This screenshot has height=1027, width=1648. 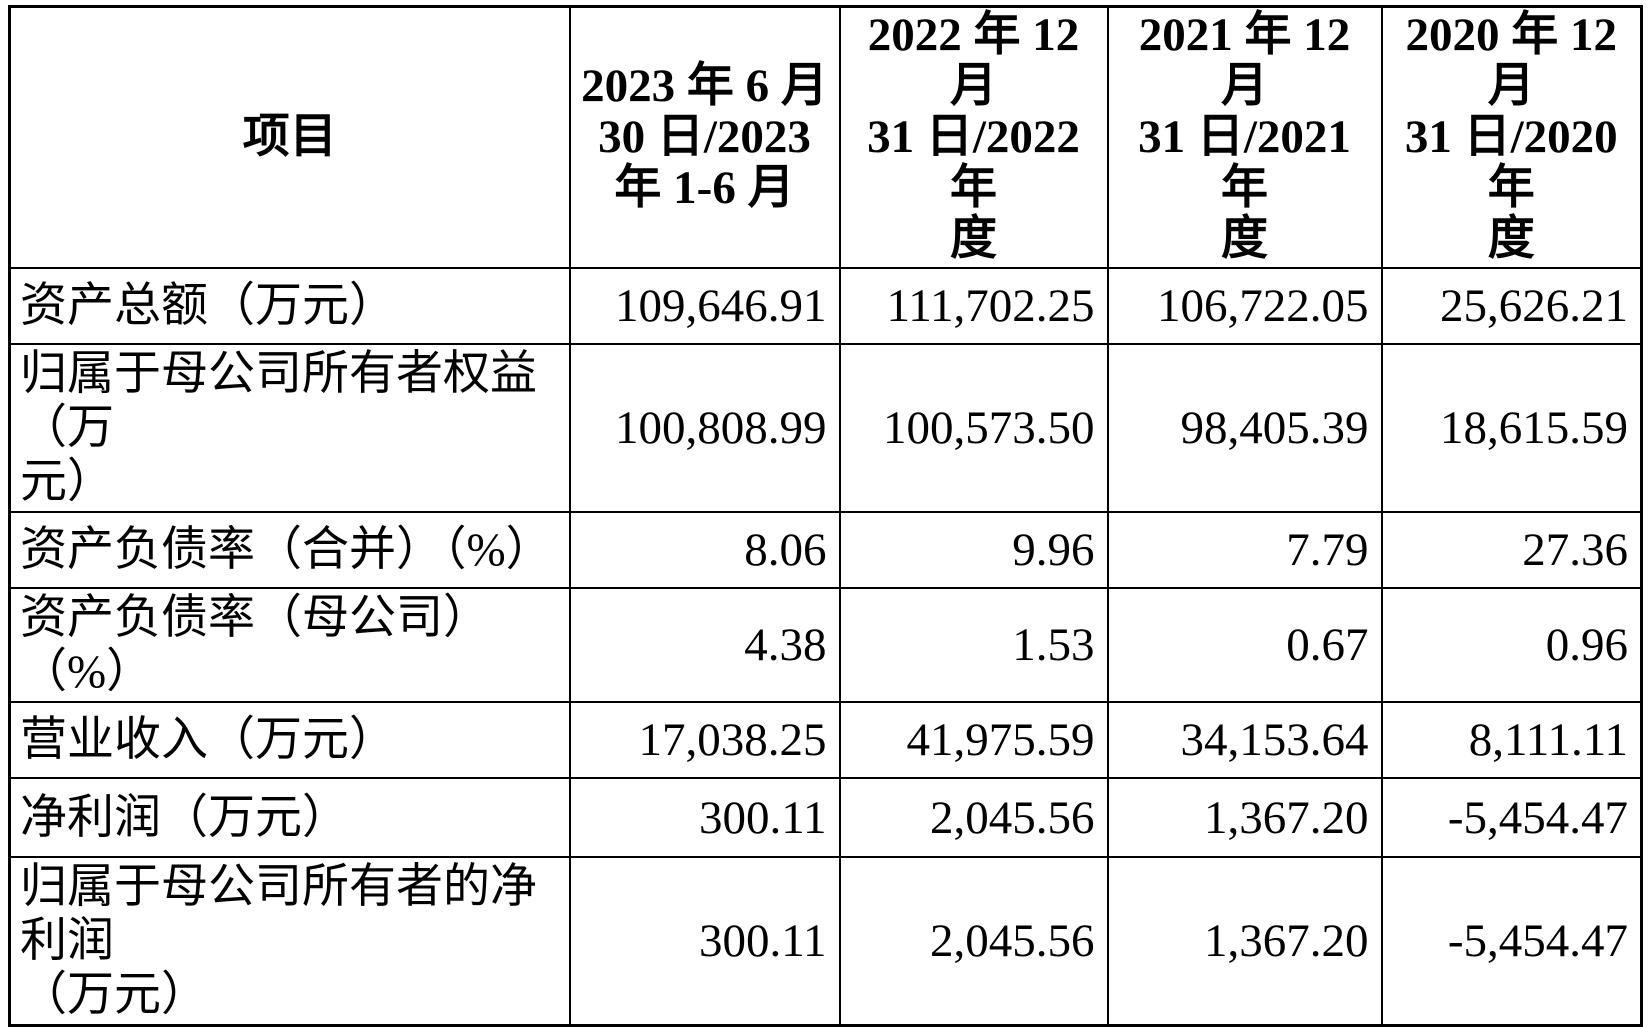 What do you see at coordinates (704, 428) in the screenshot?
I see `value-cell: 100,808.99` at bounding box center [704, 428].